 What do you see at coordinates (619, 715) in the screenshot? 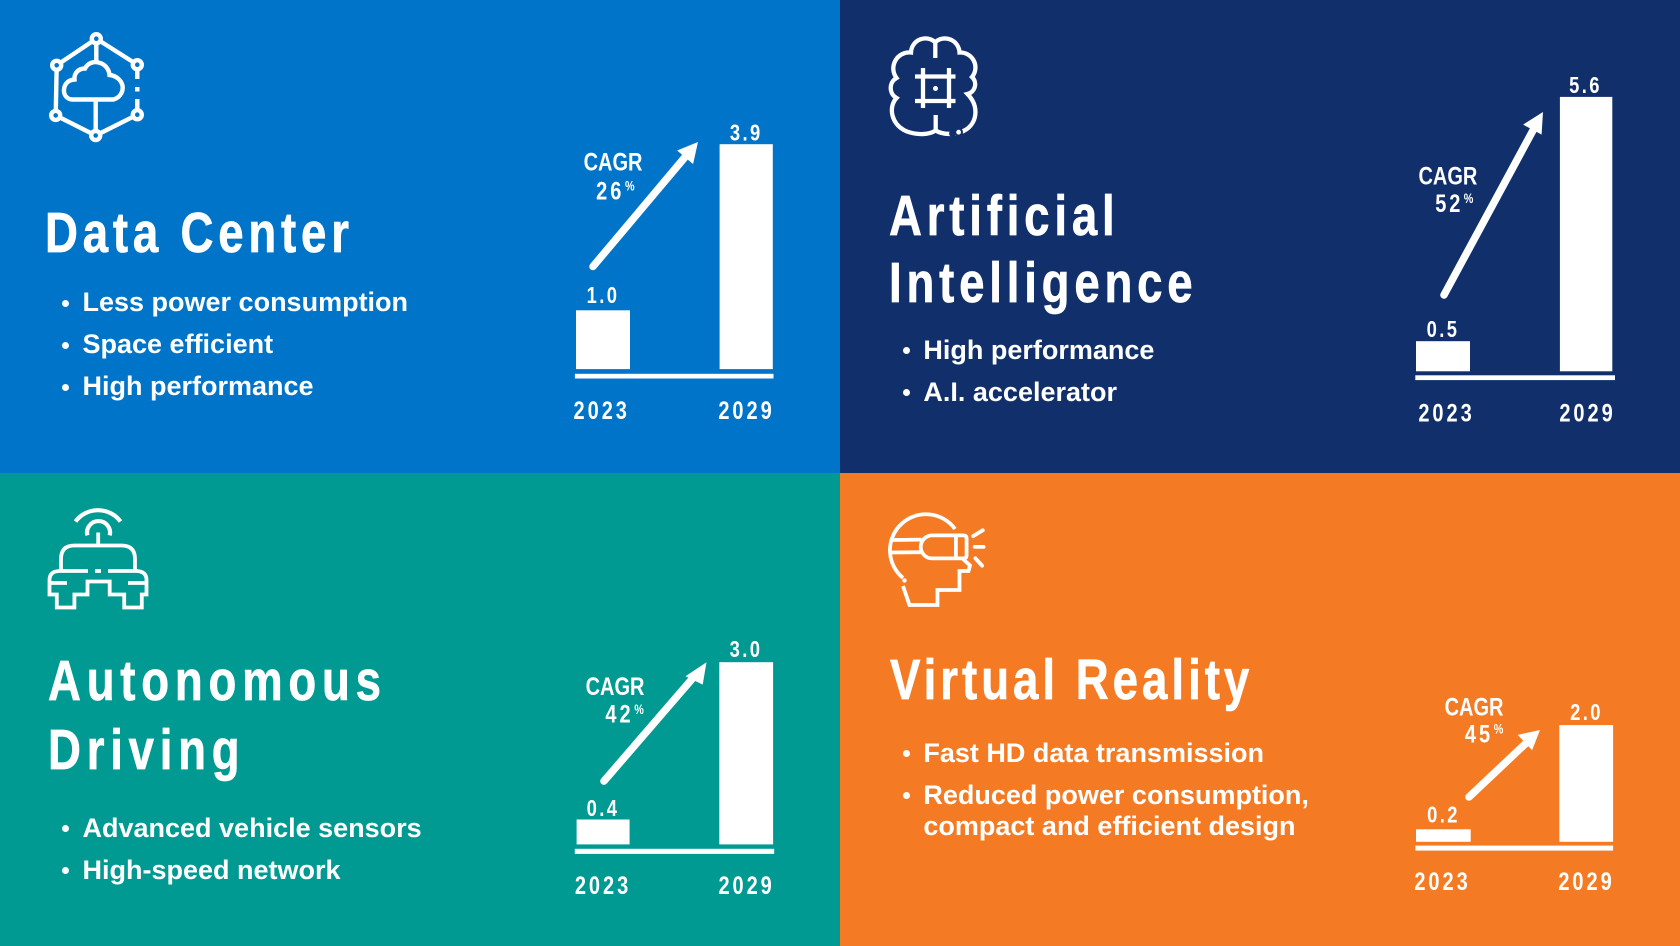
I see `svg-text: 42` at bounding box center [619, 715].